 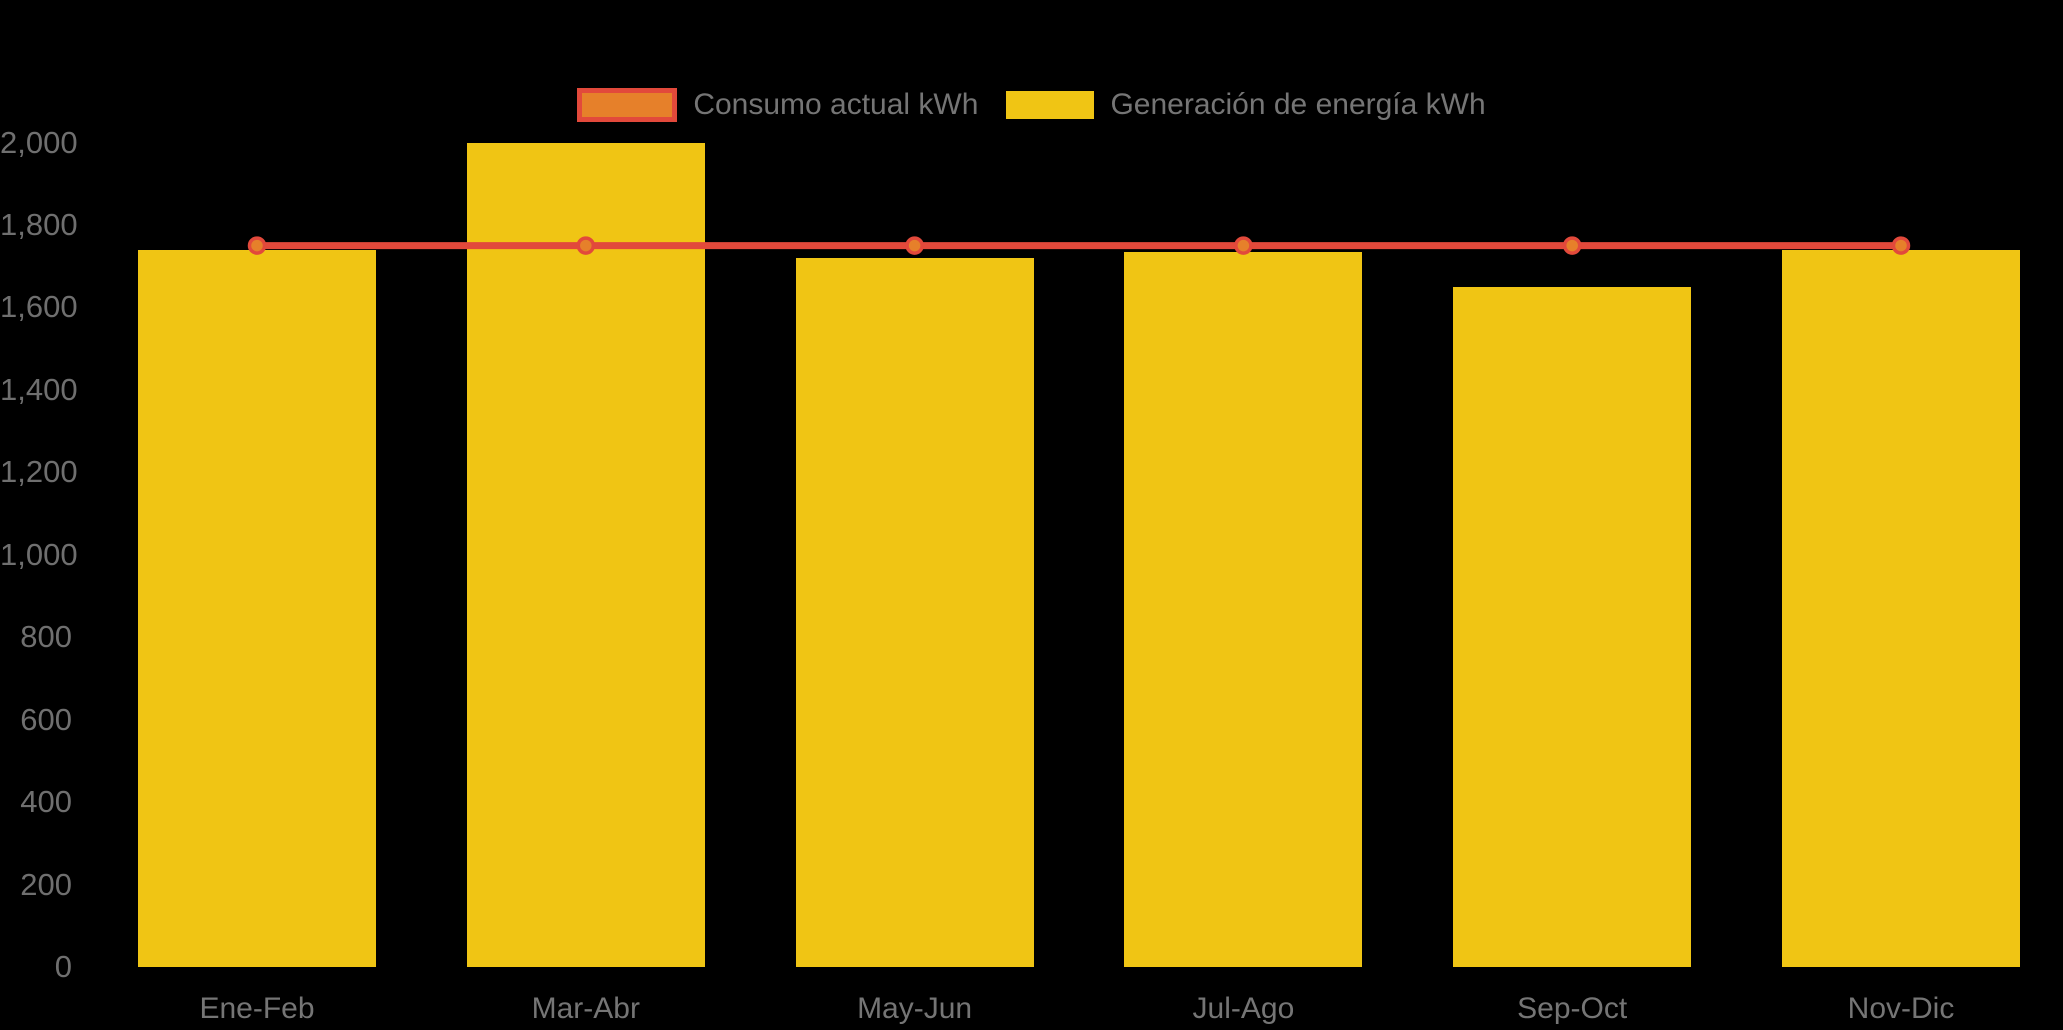 I want to click on y-axis-tick-label: 800, so click(x=46, y=637).